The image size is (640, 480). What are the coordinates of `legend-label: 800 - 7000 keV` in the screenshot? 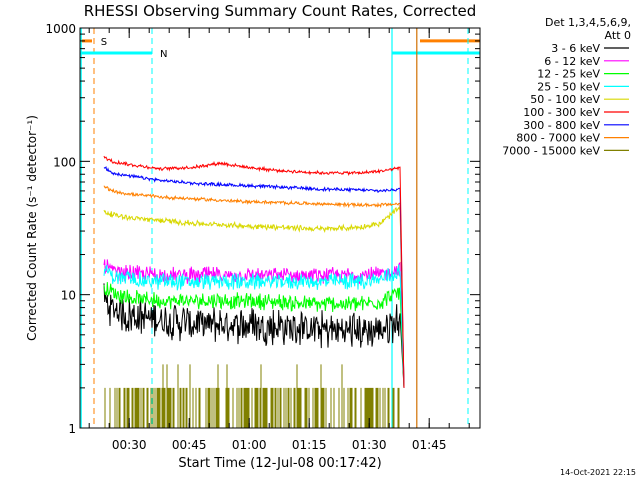 It's located at (558, 138).